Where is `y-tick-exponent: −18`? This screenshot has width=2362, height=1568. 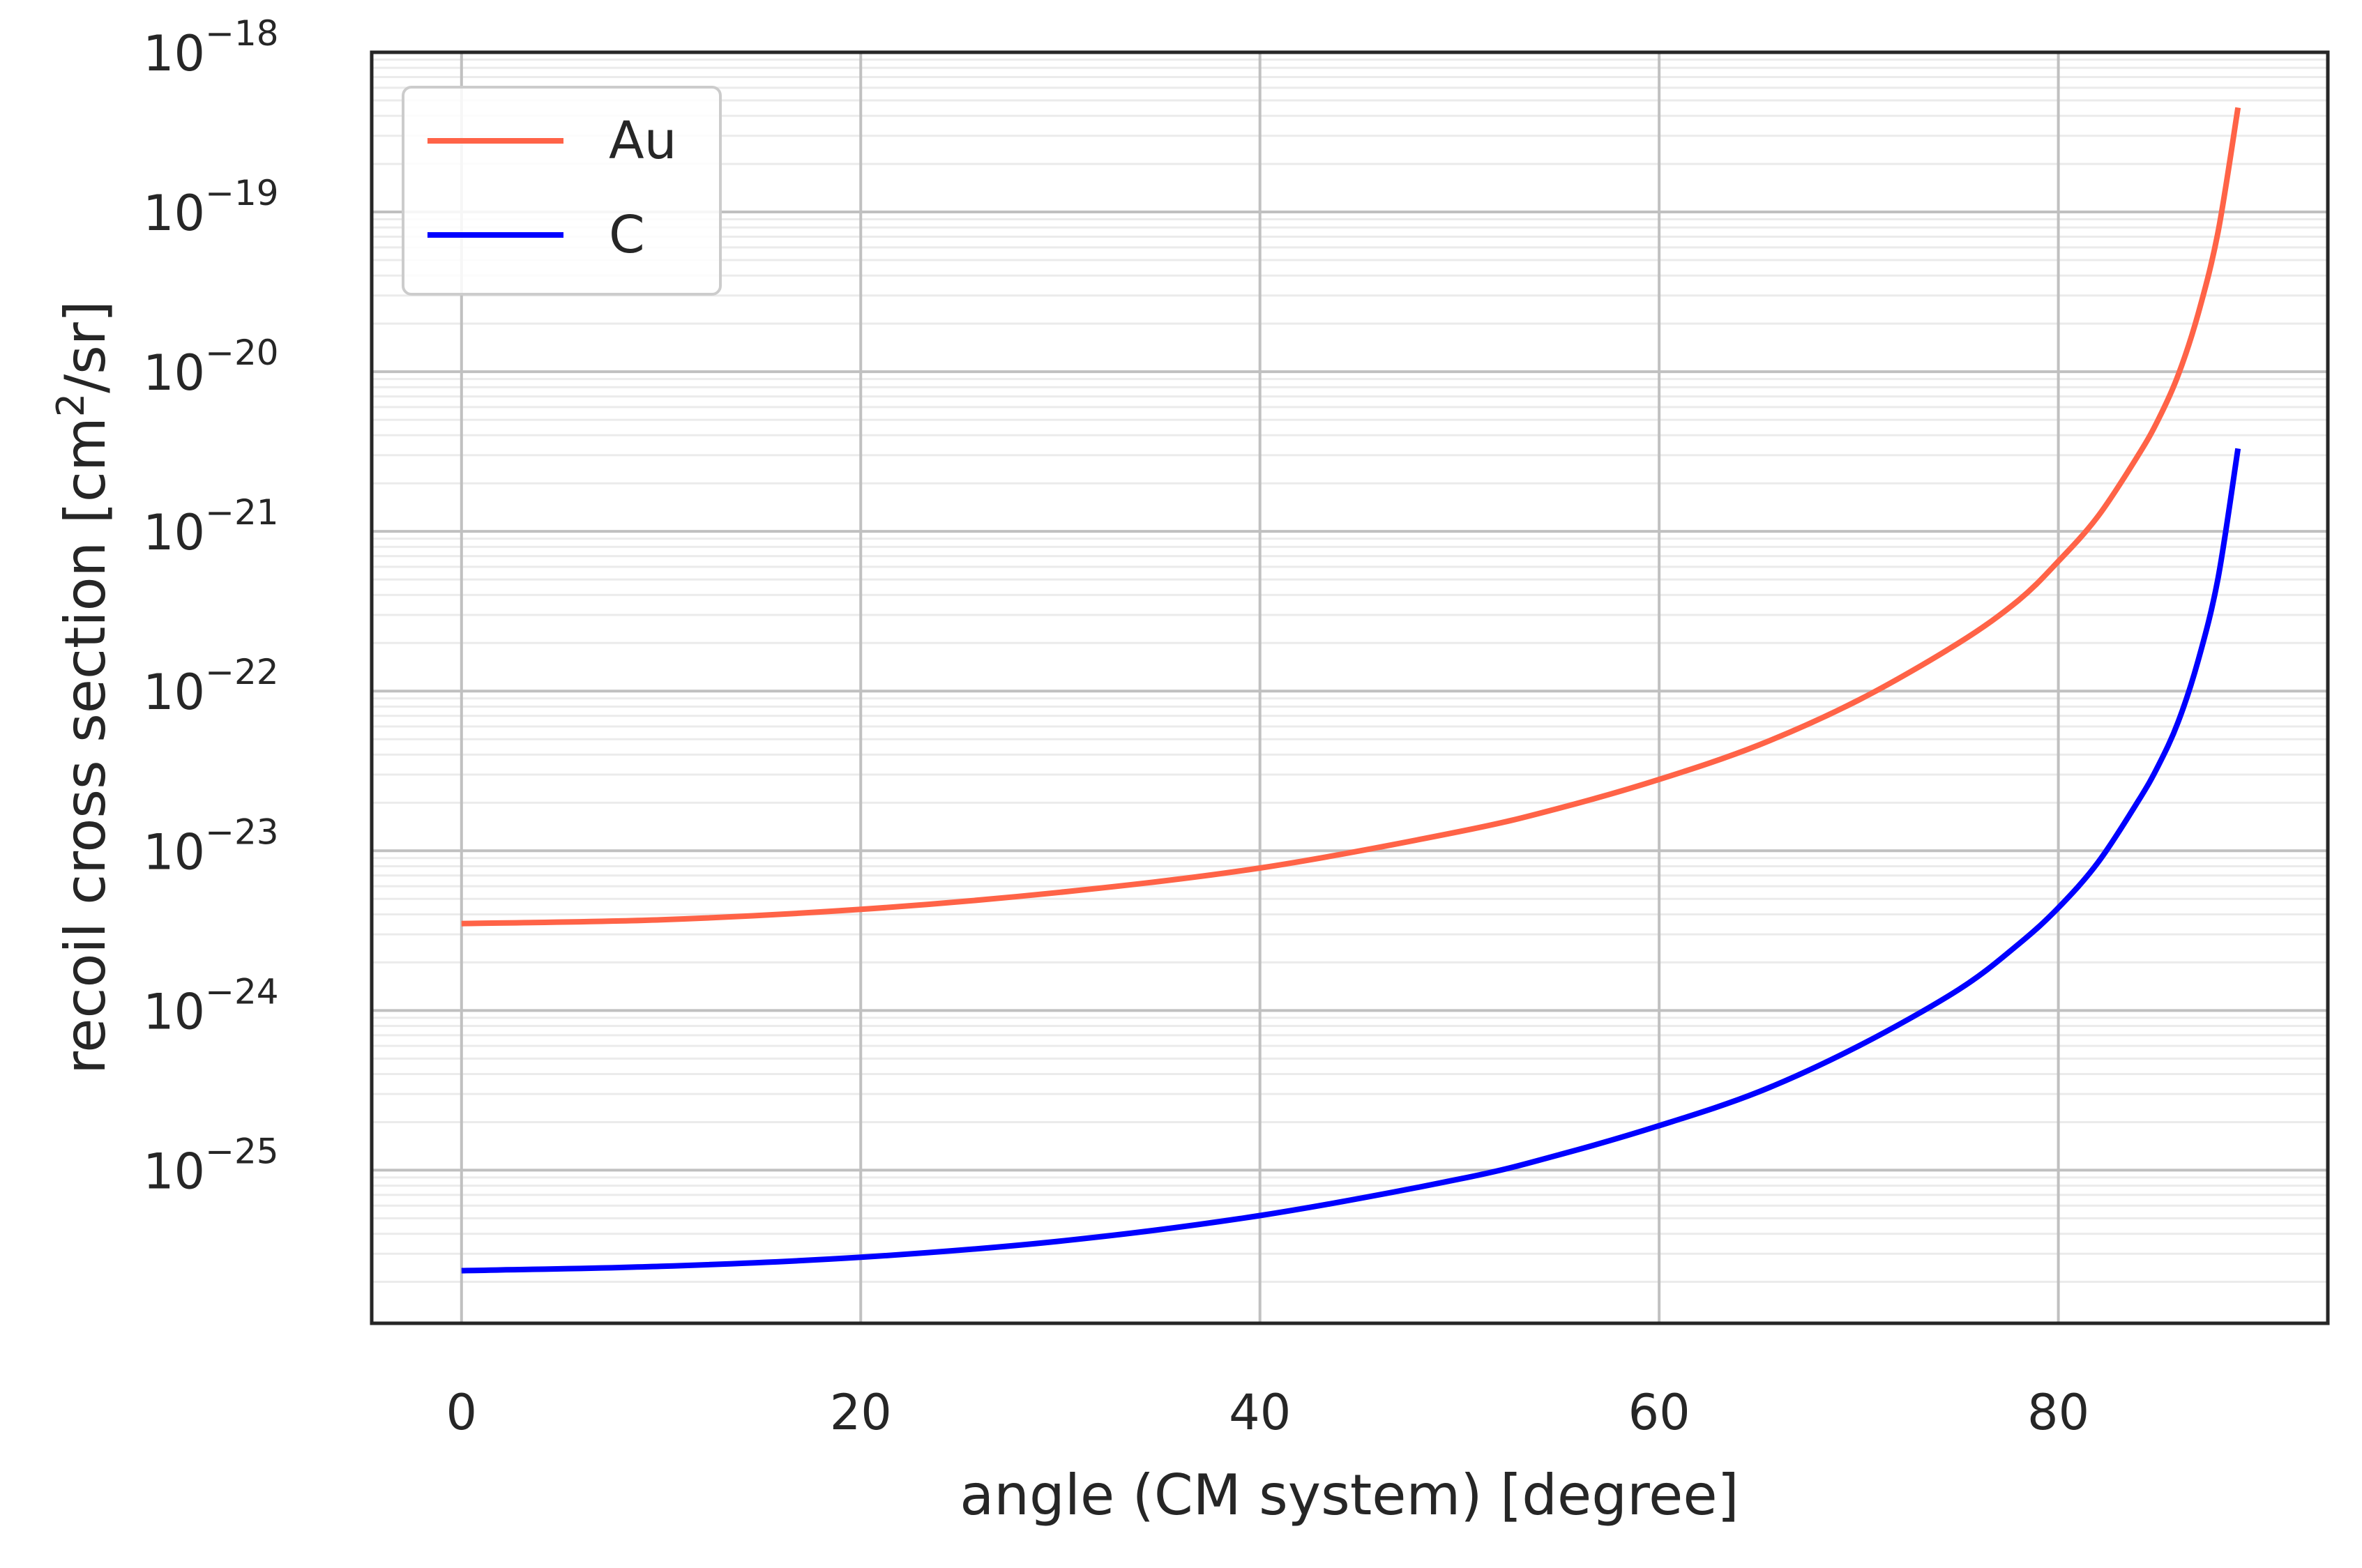
y-tick-exponent: −18 is located at coordinates (242, 33).